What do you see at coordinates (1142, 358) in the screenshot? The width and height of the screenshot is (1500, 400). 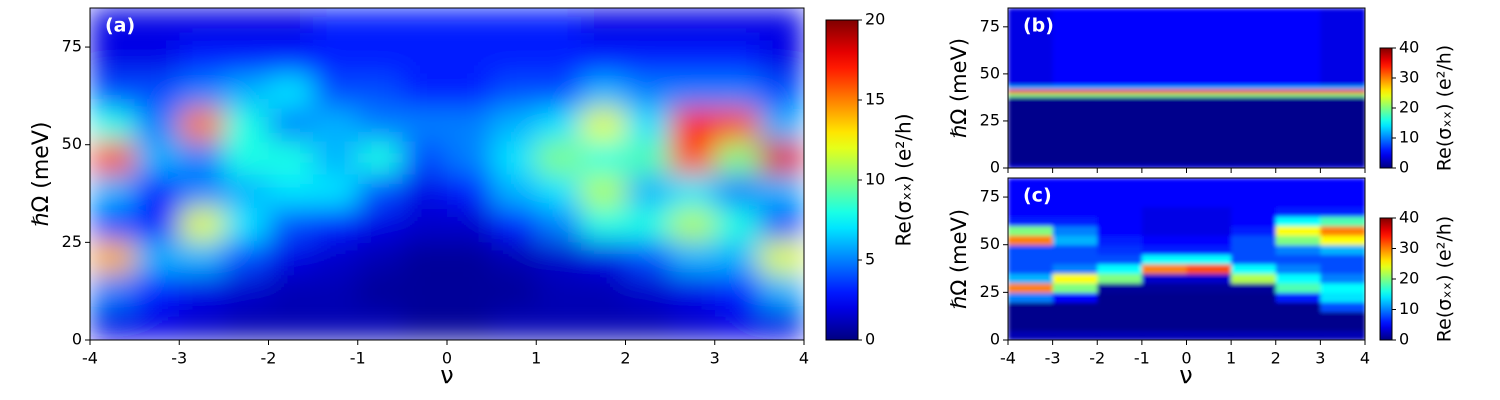 I see `x-tick-label: -1` at bounding box center [1142, 358].